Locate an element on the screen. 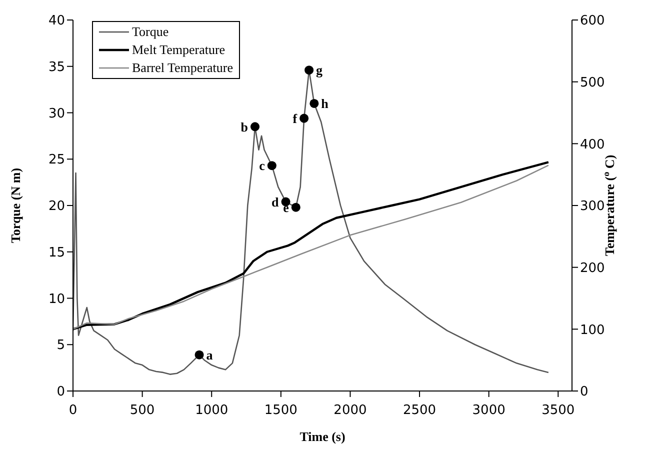  y2-tick-label: 0 is located at coordinates (584, 392).